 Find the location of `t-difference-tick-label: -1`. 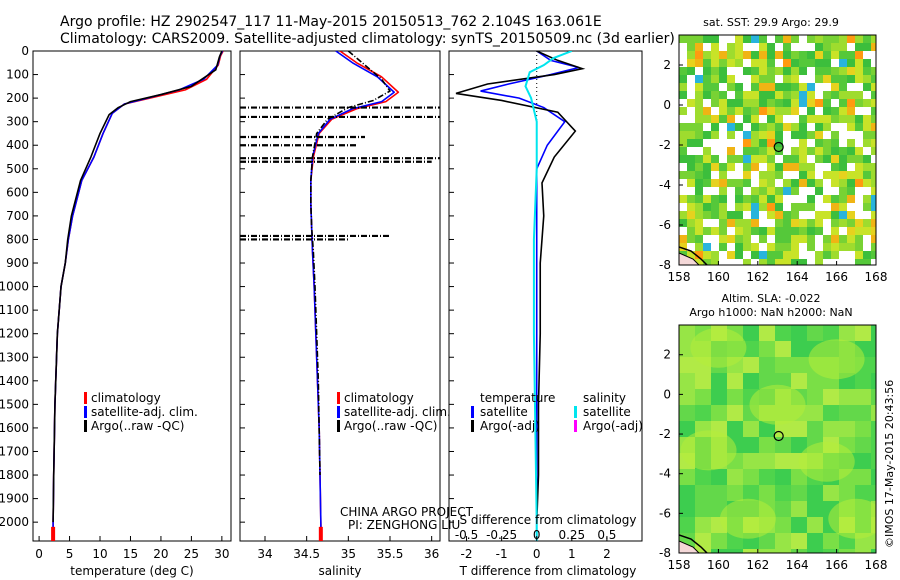

t-difference-tick-label: -1 is located at coordinates (502, 554).